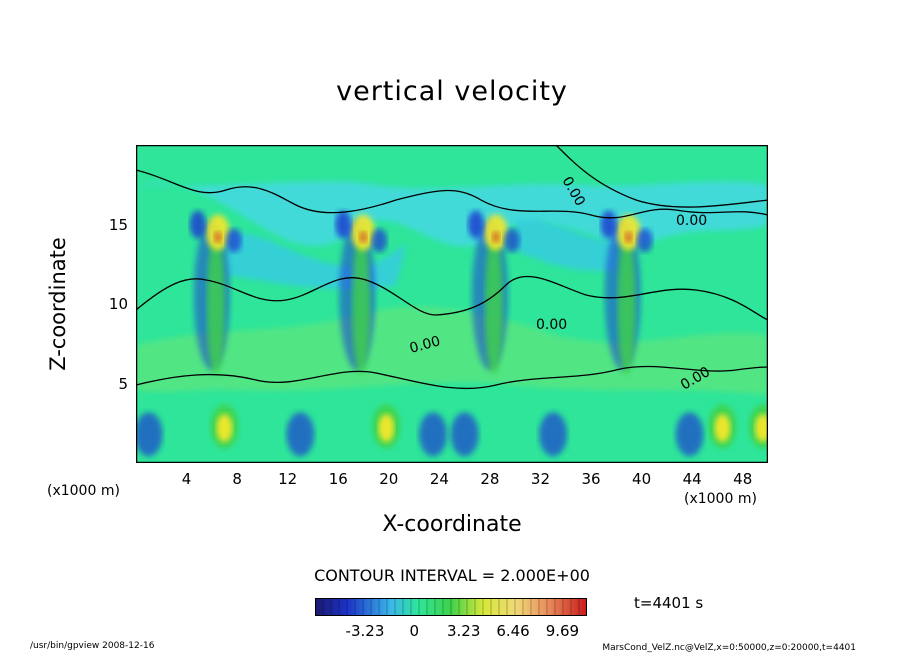  What do you see at coordinates (118, 304) in the screenshot?
I see `y-tick-label: 10` at bounding box center [118, 304].